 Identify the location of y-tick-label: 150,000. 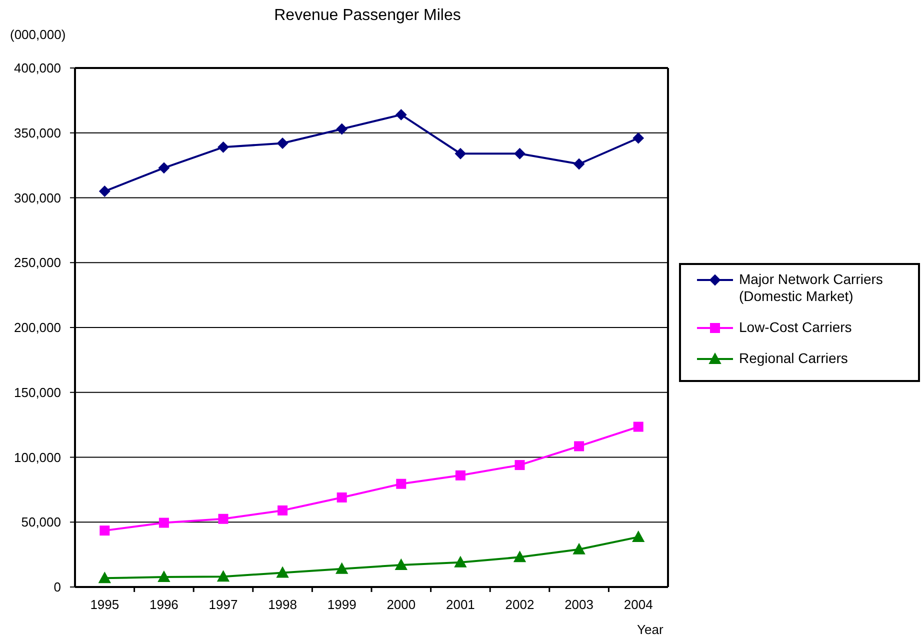
(37, 392).